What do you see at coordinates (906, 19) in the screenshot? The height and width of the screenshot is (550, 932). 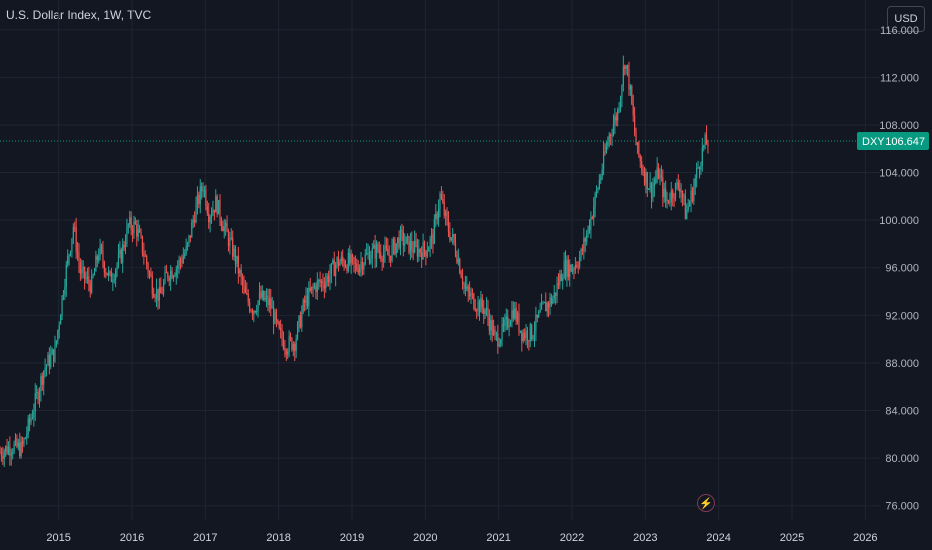 I see `currency-button: USD` at bounding box center [906, 19].